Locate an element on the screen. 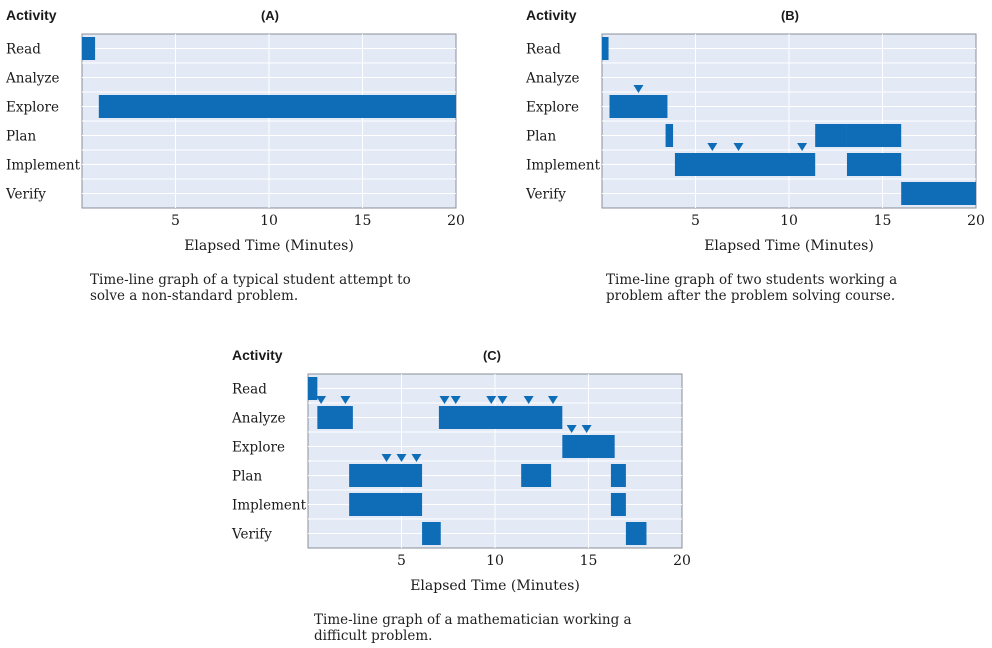 Image resolution: width=992 pixels, height=648 pixels. chart-title: (A) is located at coordinates (270, 15).